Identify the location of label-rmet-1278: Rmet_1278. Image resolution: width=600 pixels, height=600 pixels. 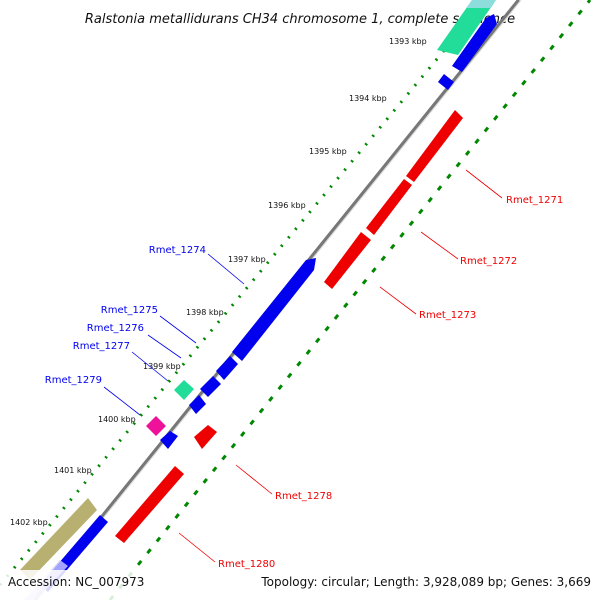
(303, 496).